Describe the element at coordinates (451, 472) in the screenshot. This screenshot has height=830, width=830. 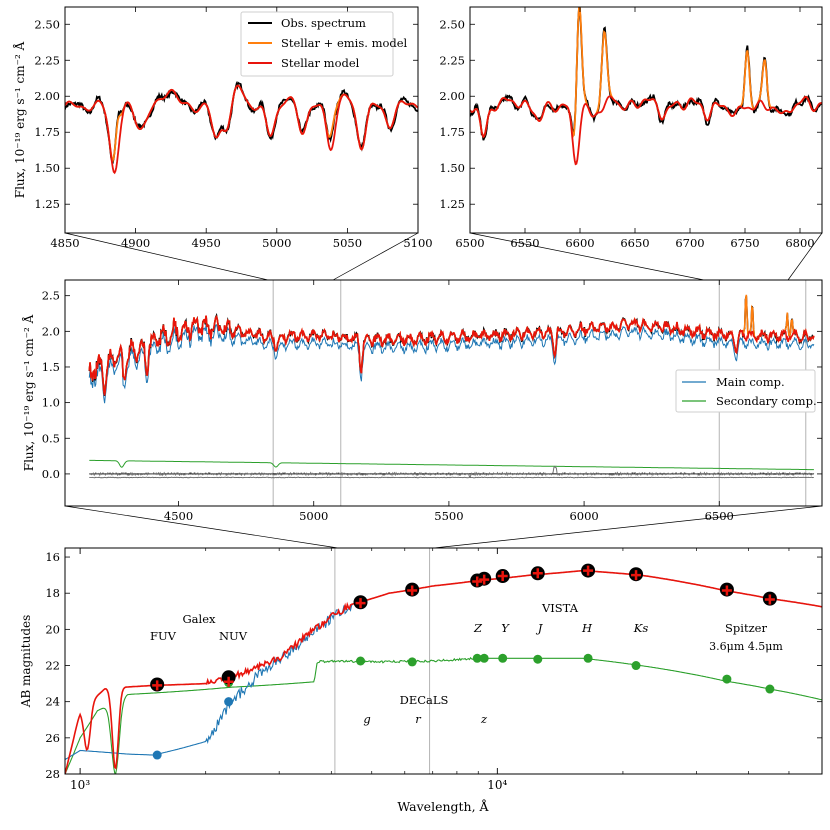
I see `panel-c-residuals` at that location.